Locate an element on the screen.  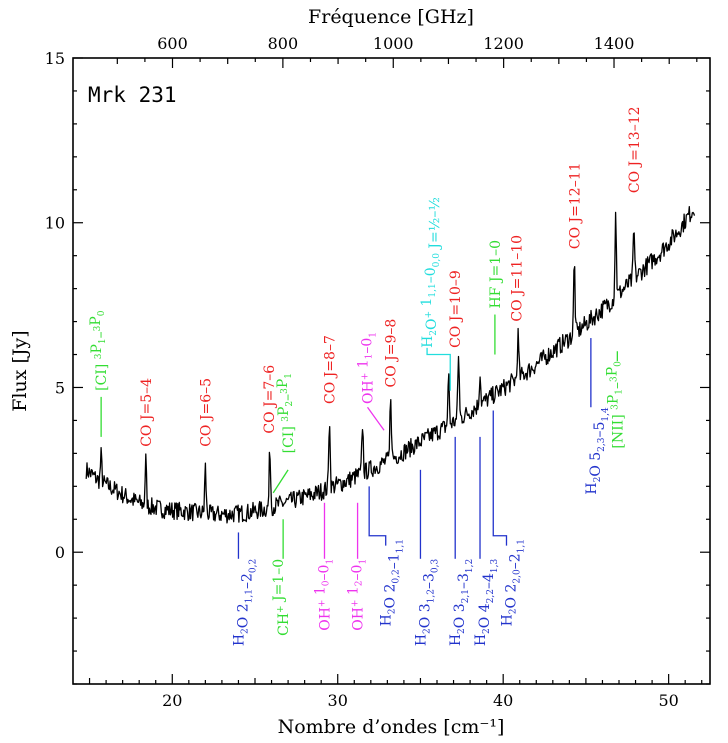
line-label-text: CO J=12–11 is located at coordinates (575, 205).